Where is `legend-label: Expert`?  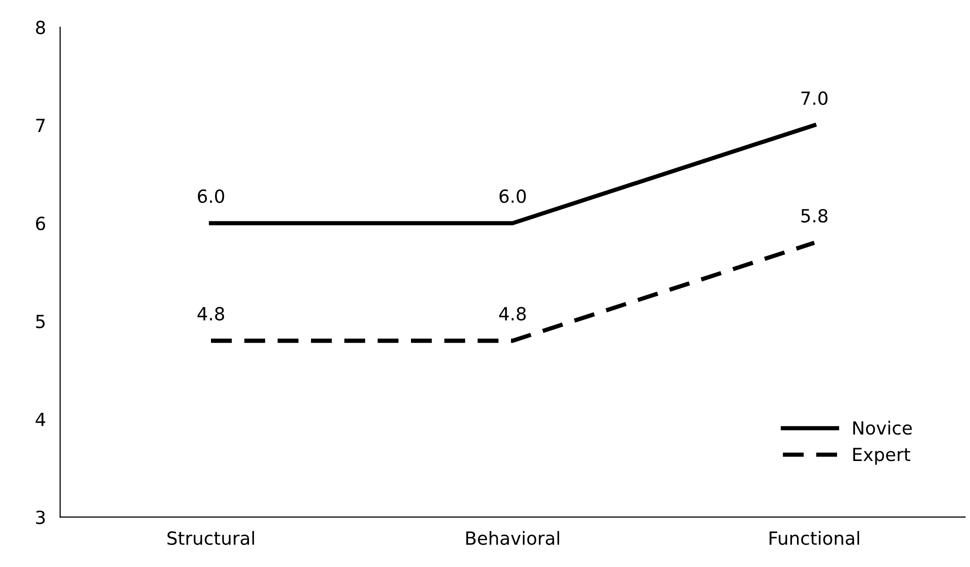 legend-label: Expert is located at coordinates (881, 456).